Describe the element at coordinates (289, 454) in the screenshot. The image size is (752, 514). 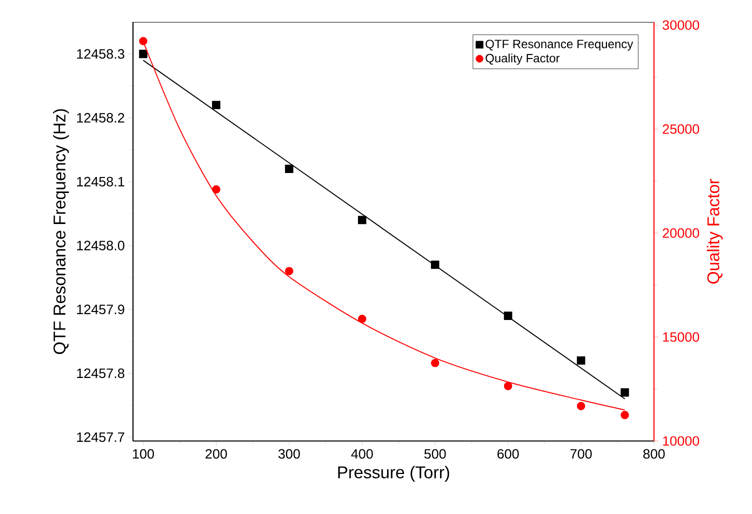
I see `x-tick-label: 300` at that location.